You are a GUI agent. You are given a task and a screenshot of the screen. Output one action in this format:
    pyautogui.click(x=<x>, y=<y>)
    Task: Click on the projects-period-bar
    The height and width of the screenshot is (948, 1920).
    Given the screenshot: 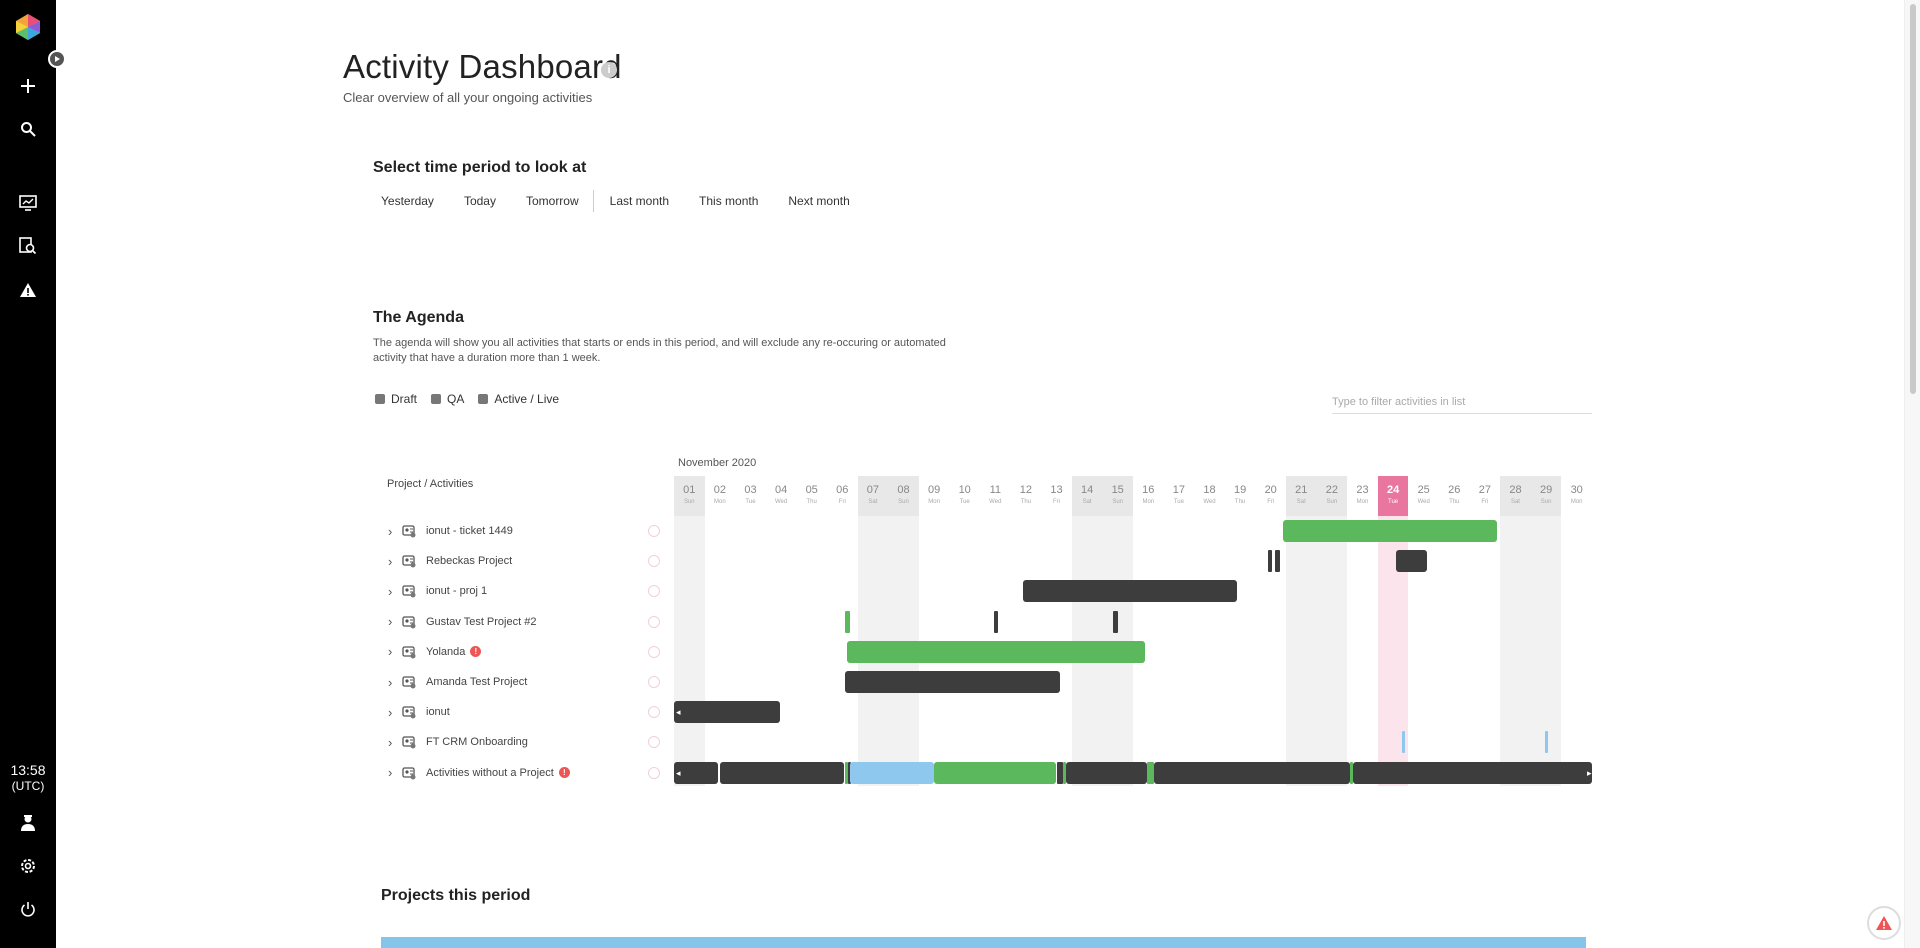 What is the action you would take?
    pyautogui.click(x=983, y=942)
    